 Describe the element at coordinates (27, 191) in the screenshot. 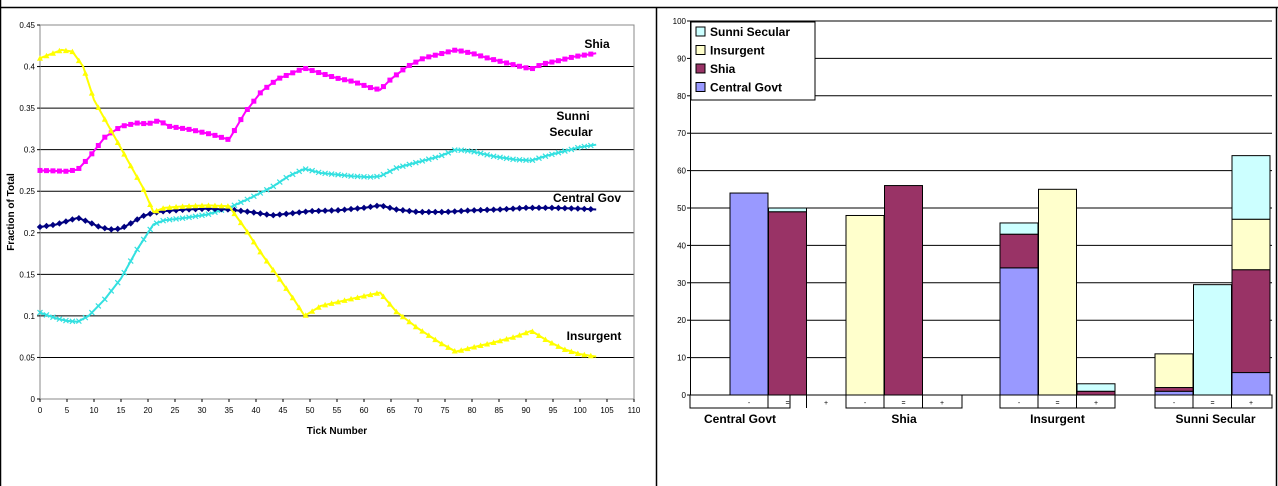

I see `y-tick-label: 0.25` at that location.